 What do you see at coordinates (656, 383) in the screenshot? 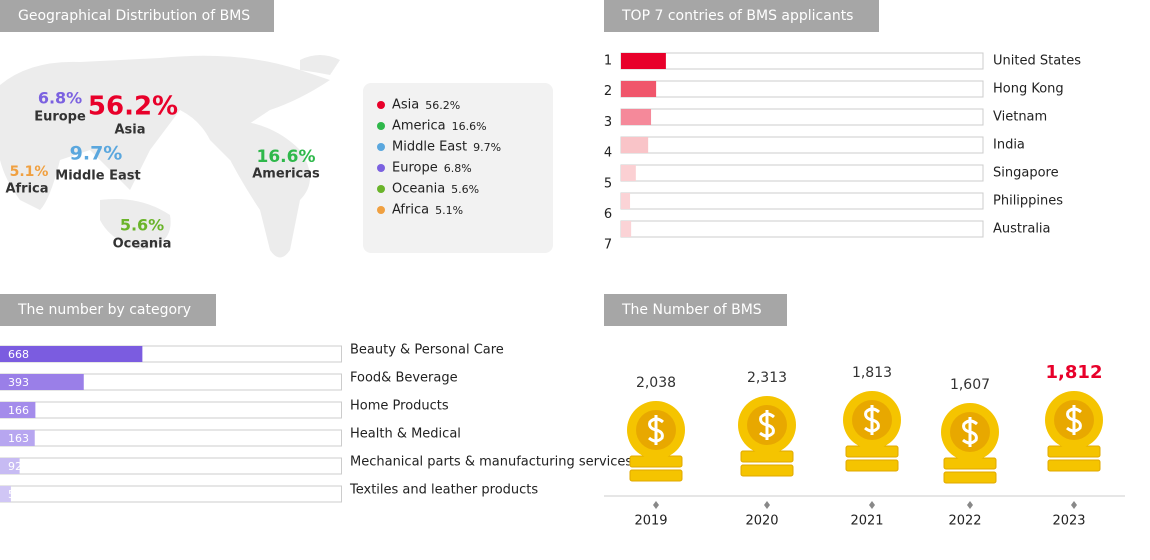
I see `value-label: 2,038` at bounding box center [656, 383].